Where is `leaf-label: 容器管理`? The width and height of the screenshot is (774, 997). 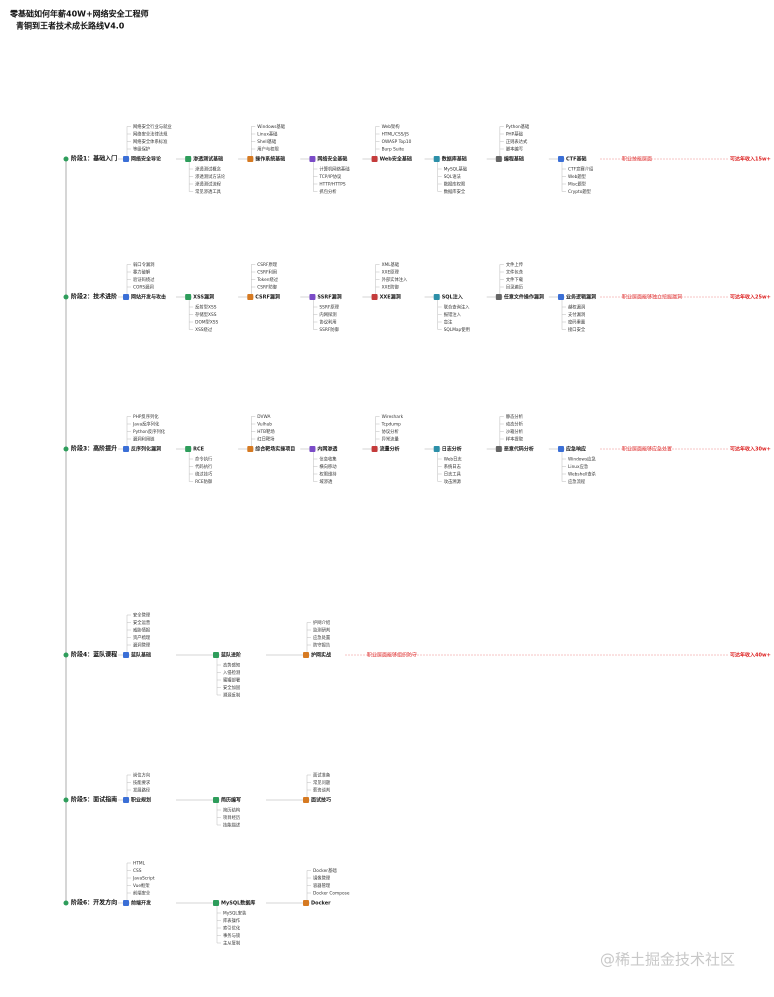 leaf-label: 容器管理 is located at coordinates (322, 885).